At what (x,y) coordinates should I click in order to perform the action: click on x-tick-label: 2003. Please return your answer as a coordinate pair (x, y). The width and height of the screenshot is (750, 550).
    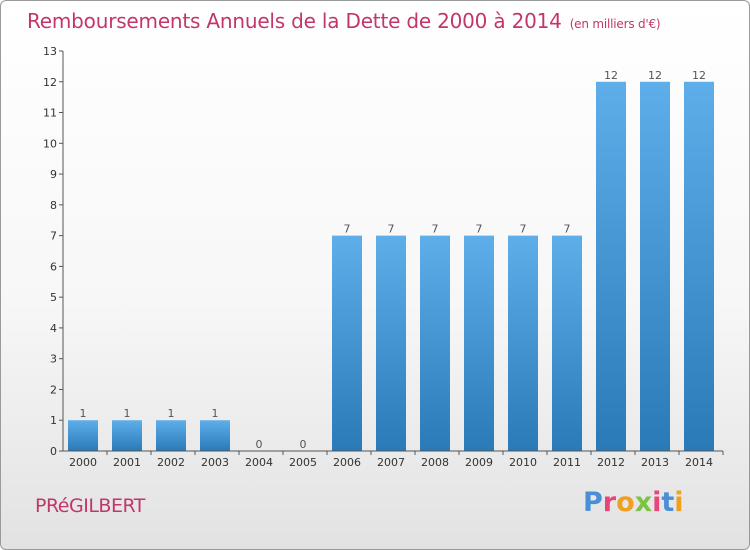
    Looking at the image, I should click on (215, 462).